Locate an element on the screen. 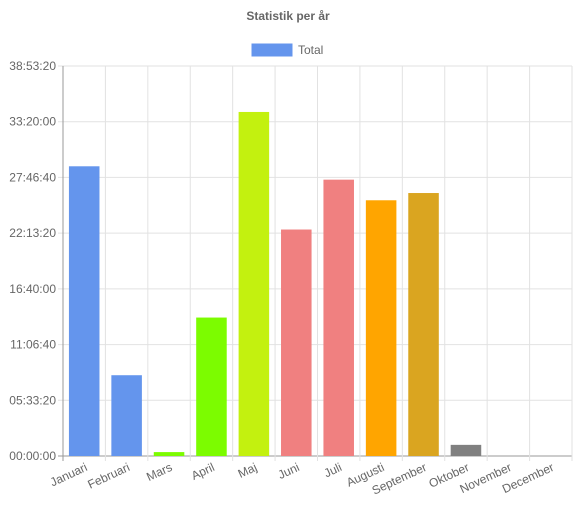 Image resolution: width=576 pixels, height=505 pixels. bar-juli is located at coordinates (338, 317).